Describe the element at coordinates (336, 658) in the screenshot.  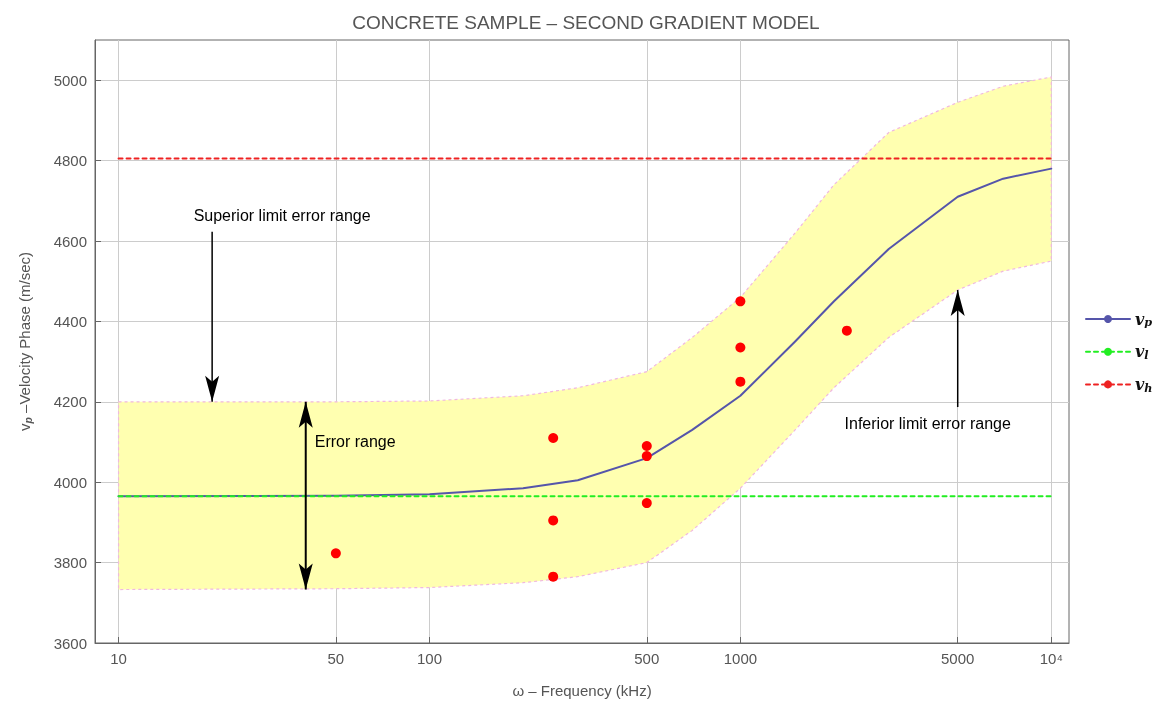
I see `x-tick-label: 50` at that location.